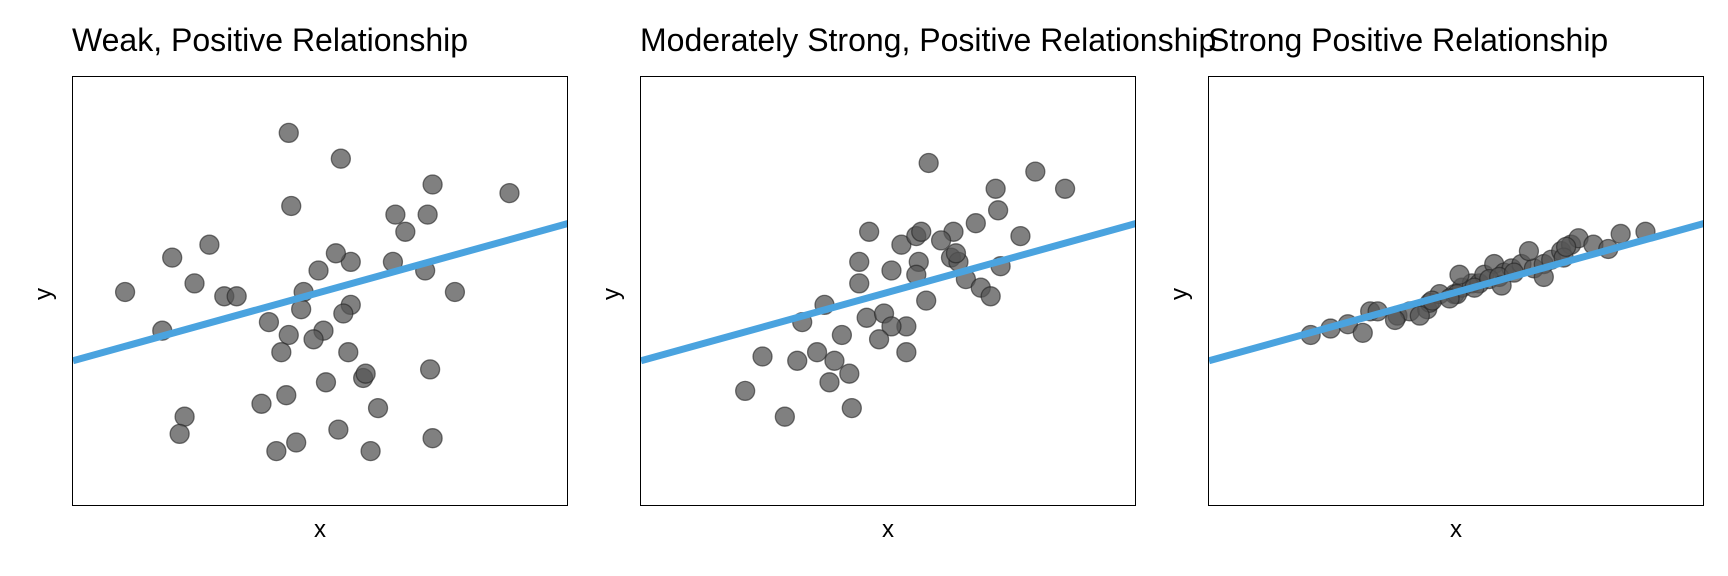 The width and height of the screenshot is (1728, 576). Describe the element at coordinates (1408, 40) in the screenshot. I see `chart-title: Strong Positive Relationship` at that location.